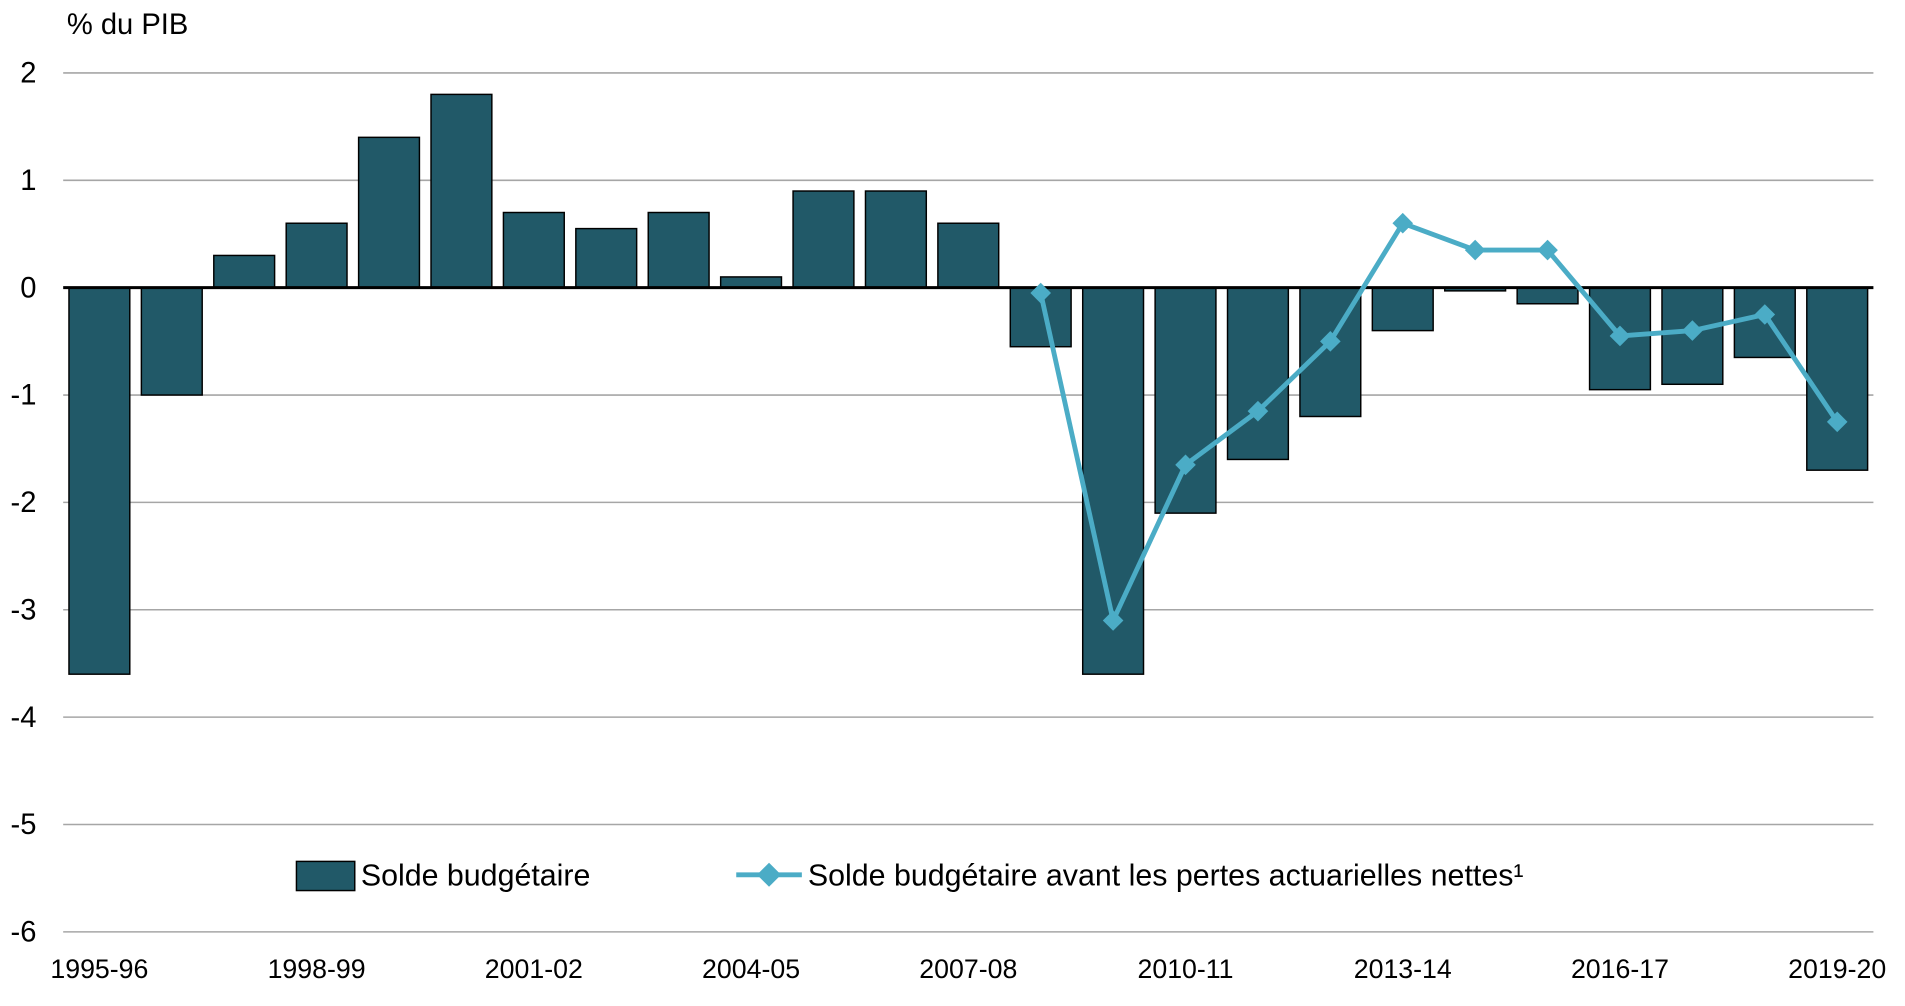 This screenshot has height=1006, width=1905. Describe the element at coordinates (1837, 969) in the screenshot. I see `x-tick-label: 2019-20` at that location.